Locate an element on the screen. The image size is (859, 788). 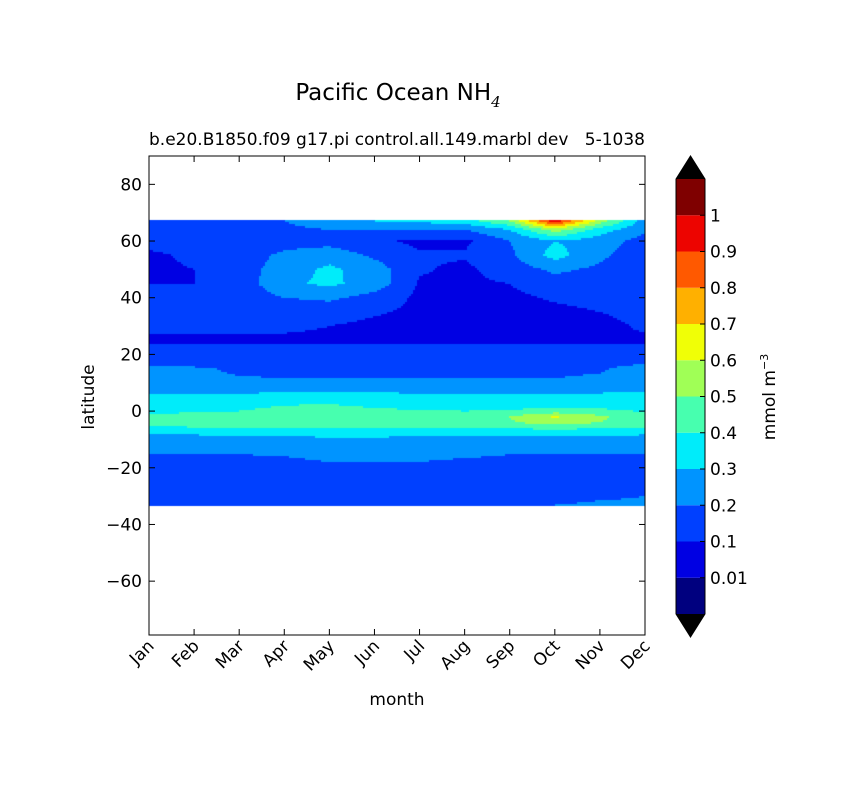
x-tick-label: Nov is located at coordinates (591, 655).